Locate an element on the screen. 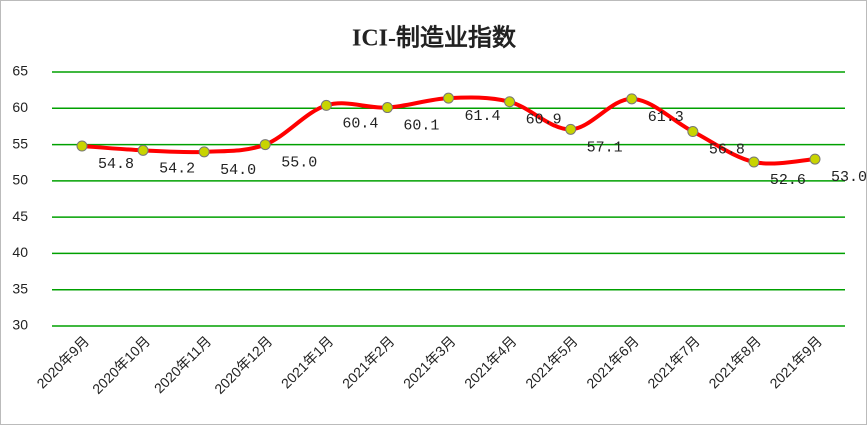 The height and width of the screenshot is (425, 867). chart-title: ICI-制造业指数 is located at coordinates (434, 38).